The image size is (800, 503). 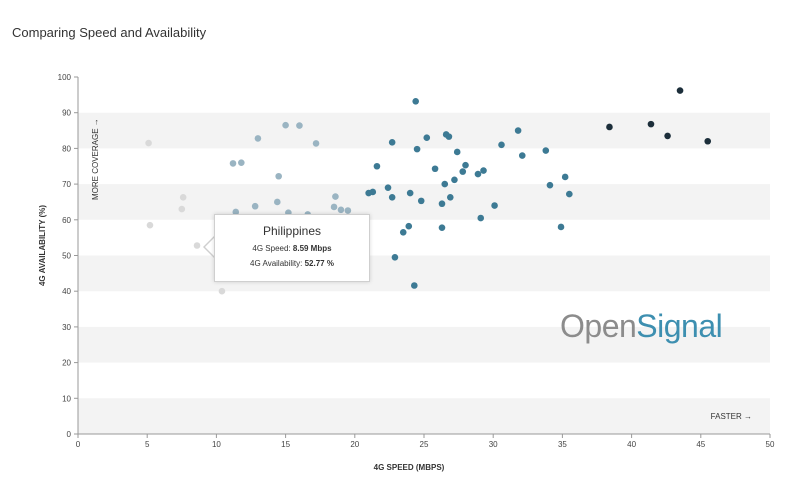 I want to click on y-tick-label: 100, so click(x=65, y=77).